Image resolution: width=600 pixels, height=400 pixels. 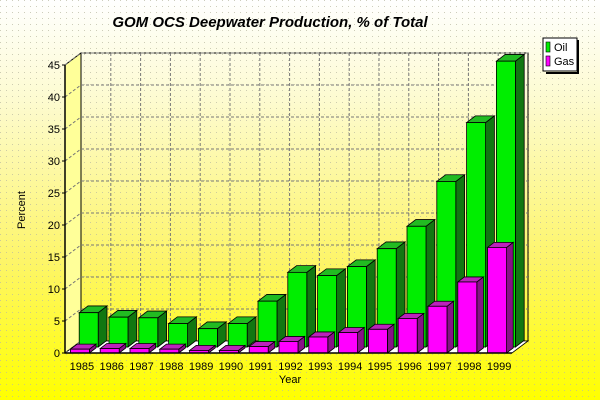 I want to click on y-tick-label: 0, so click(x=57, y=354).